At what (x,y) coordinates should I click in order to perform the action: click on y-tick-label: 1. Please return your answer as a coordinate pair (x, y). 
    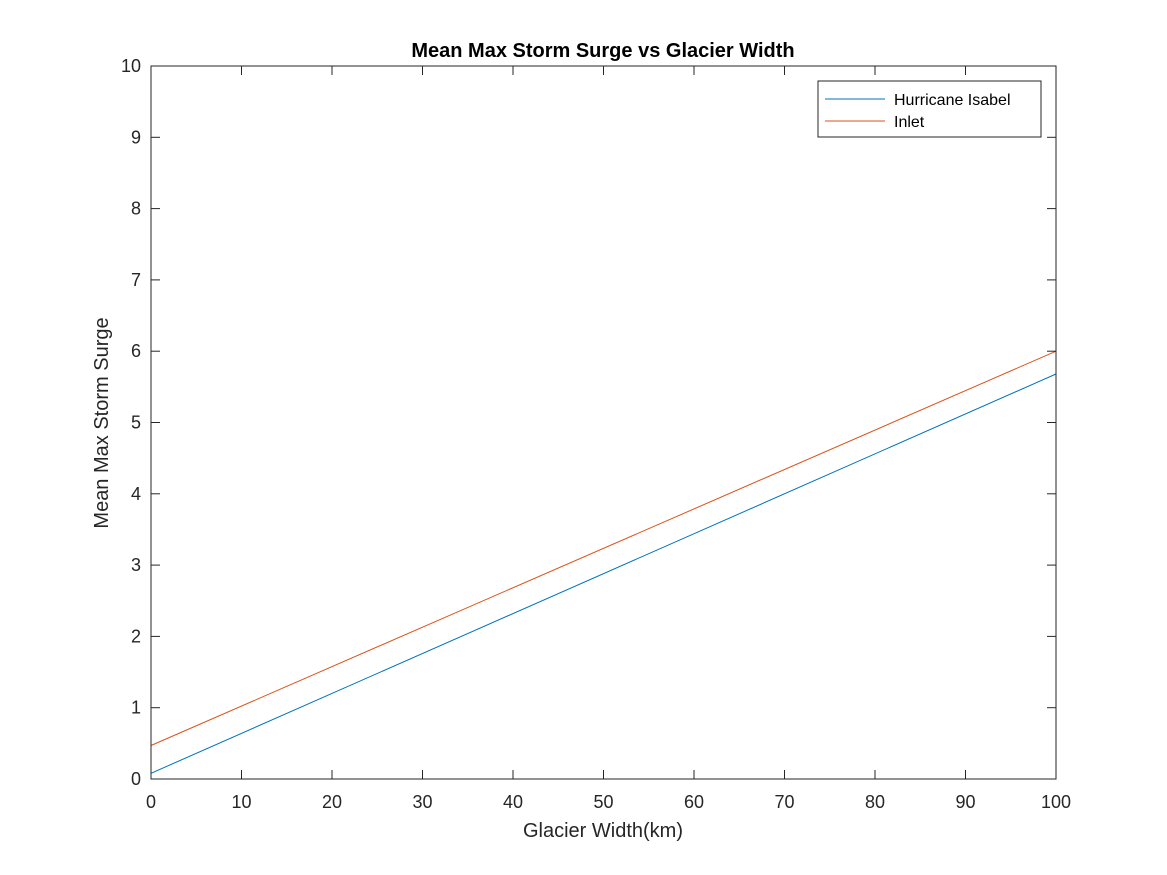
    Looking at the image, I should click on (136, 708).